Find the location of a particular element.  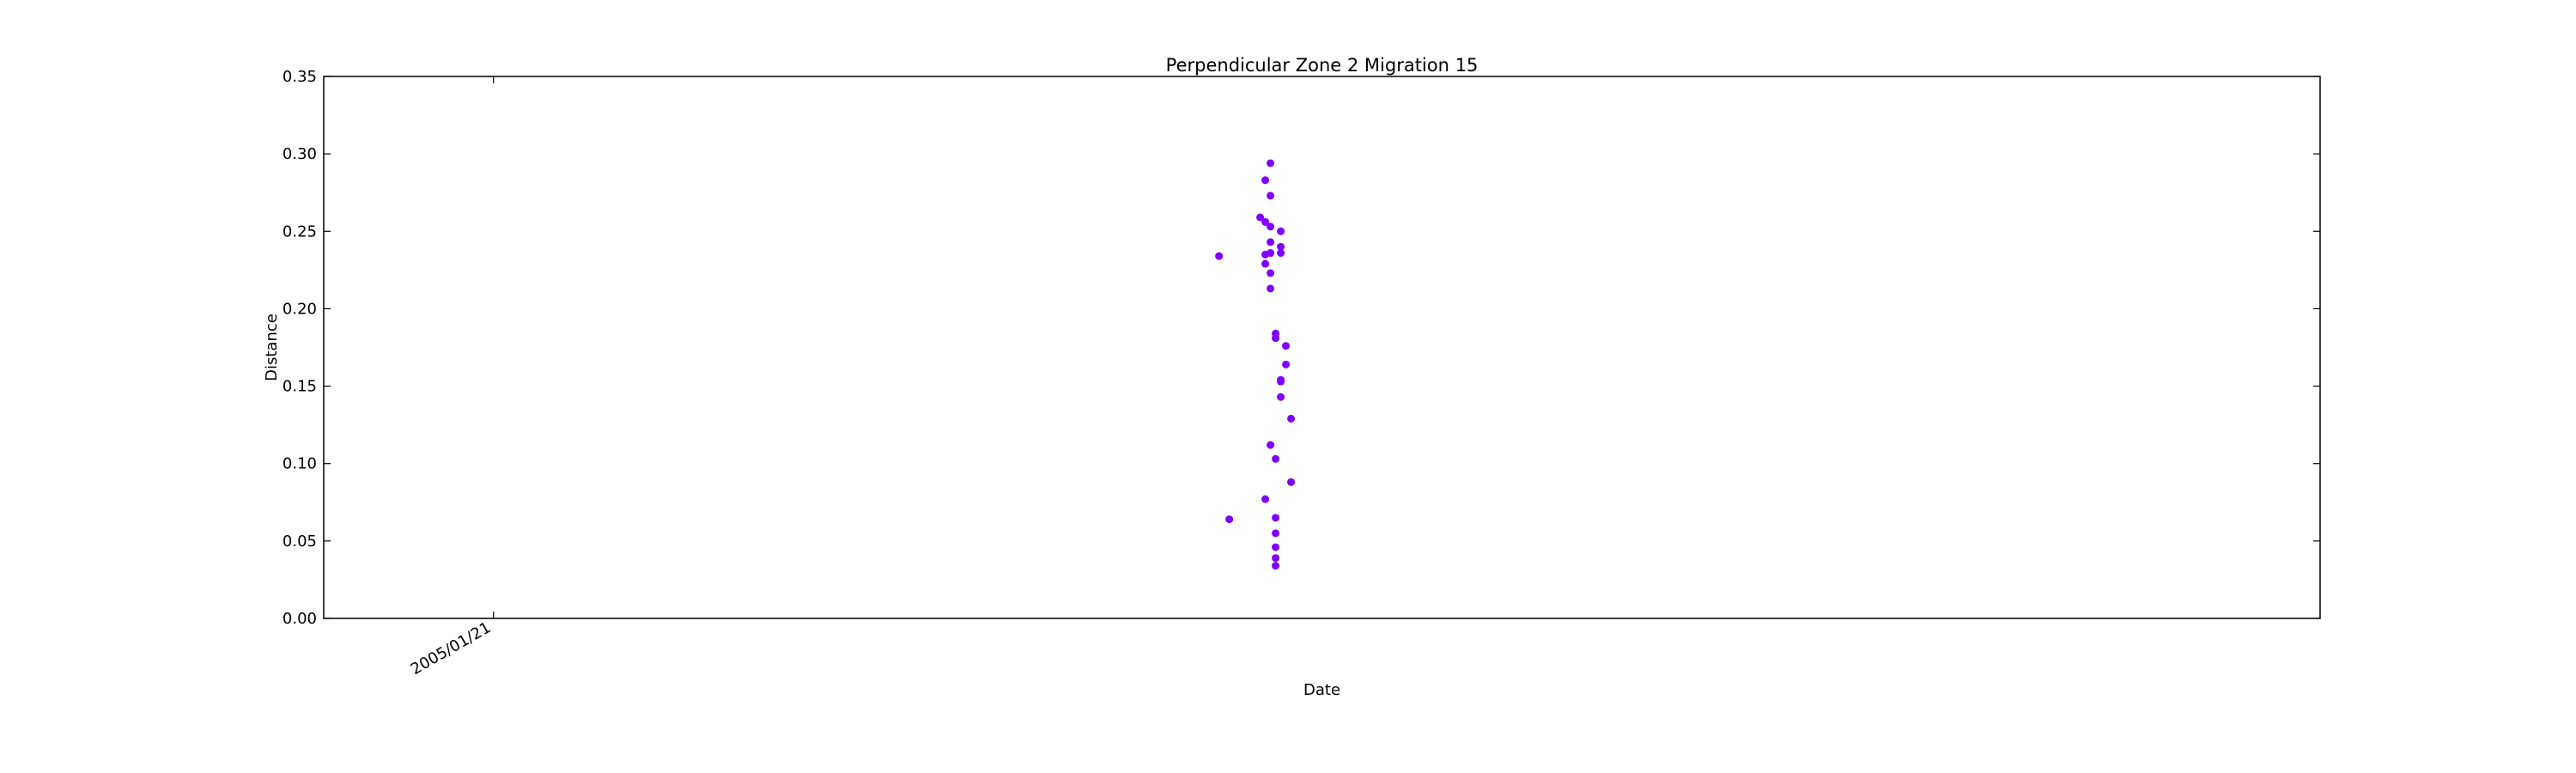

plot-layer is located at coordinates (1255, 364).